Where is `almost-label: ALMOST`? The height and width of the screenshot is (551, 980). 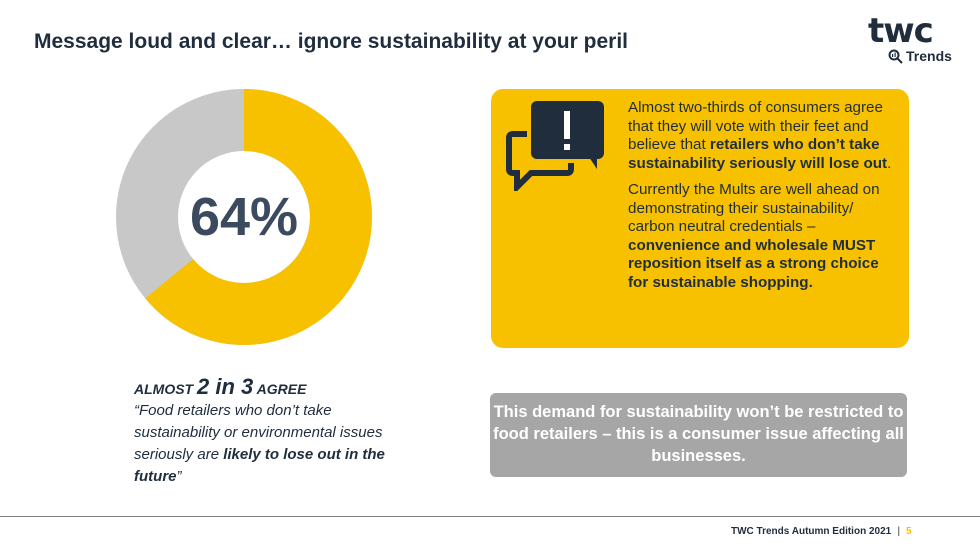 almost-label: ALMOST is located at coordinates (164, 389).